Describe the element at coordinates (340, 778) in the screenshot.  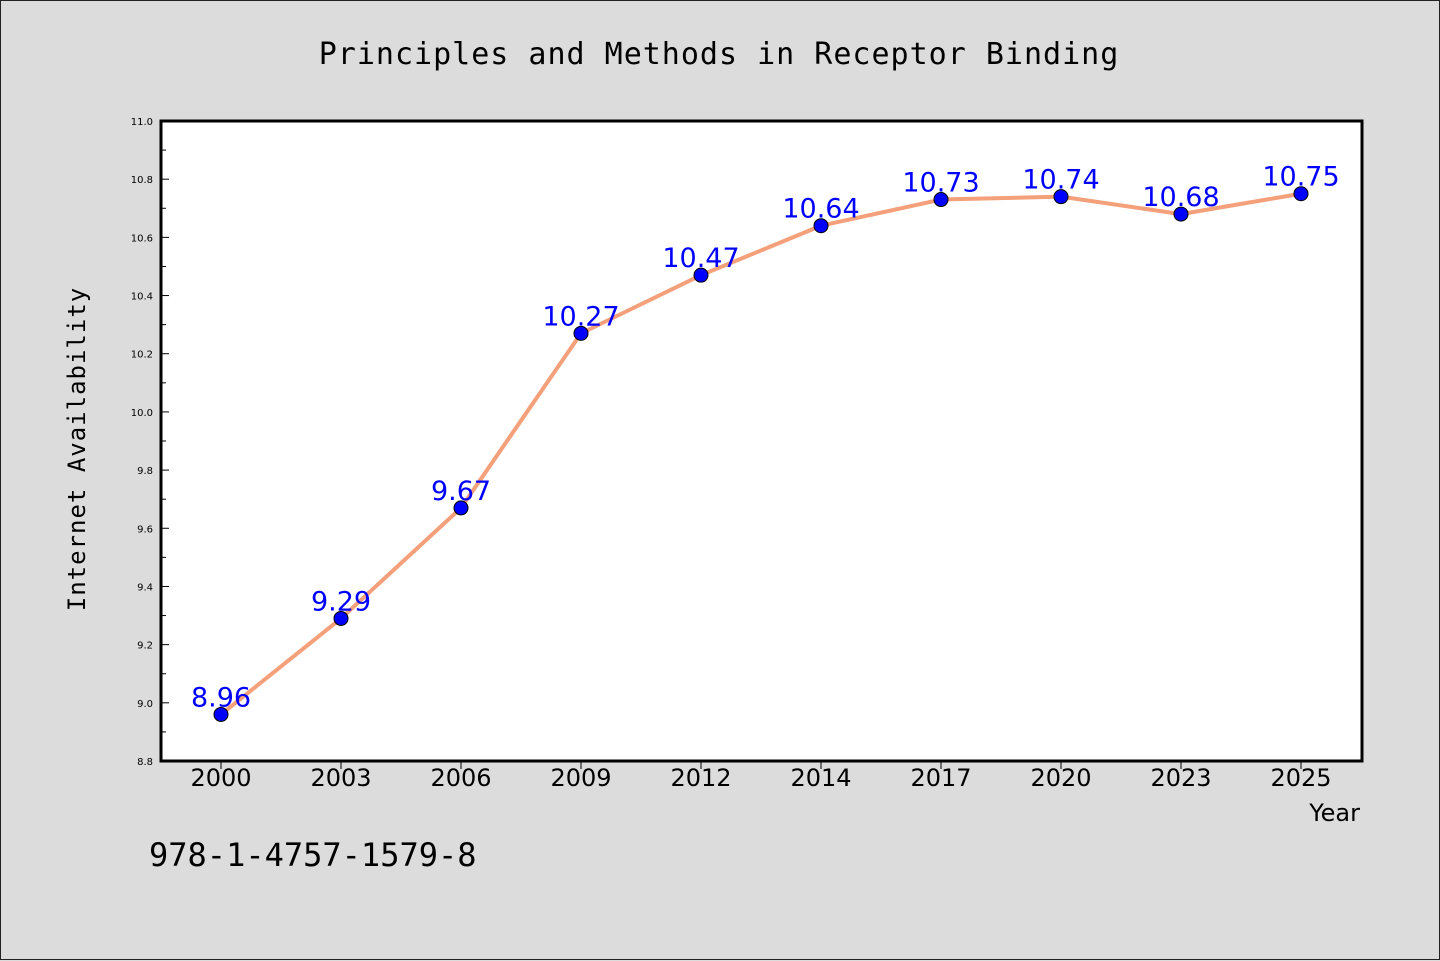
I see `x-tick-label: 2003` at that location.